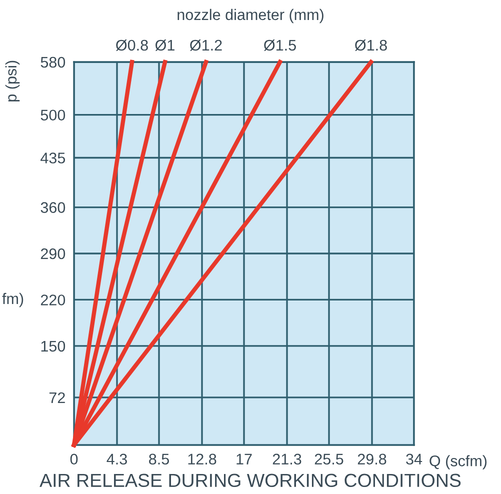 The width and height of the screenshot is (501, 494). What do you see at coordinates (372, 459) in the screenshot?
I see `x-tick-label: 29.8` at bounding box center [372, 459].